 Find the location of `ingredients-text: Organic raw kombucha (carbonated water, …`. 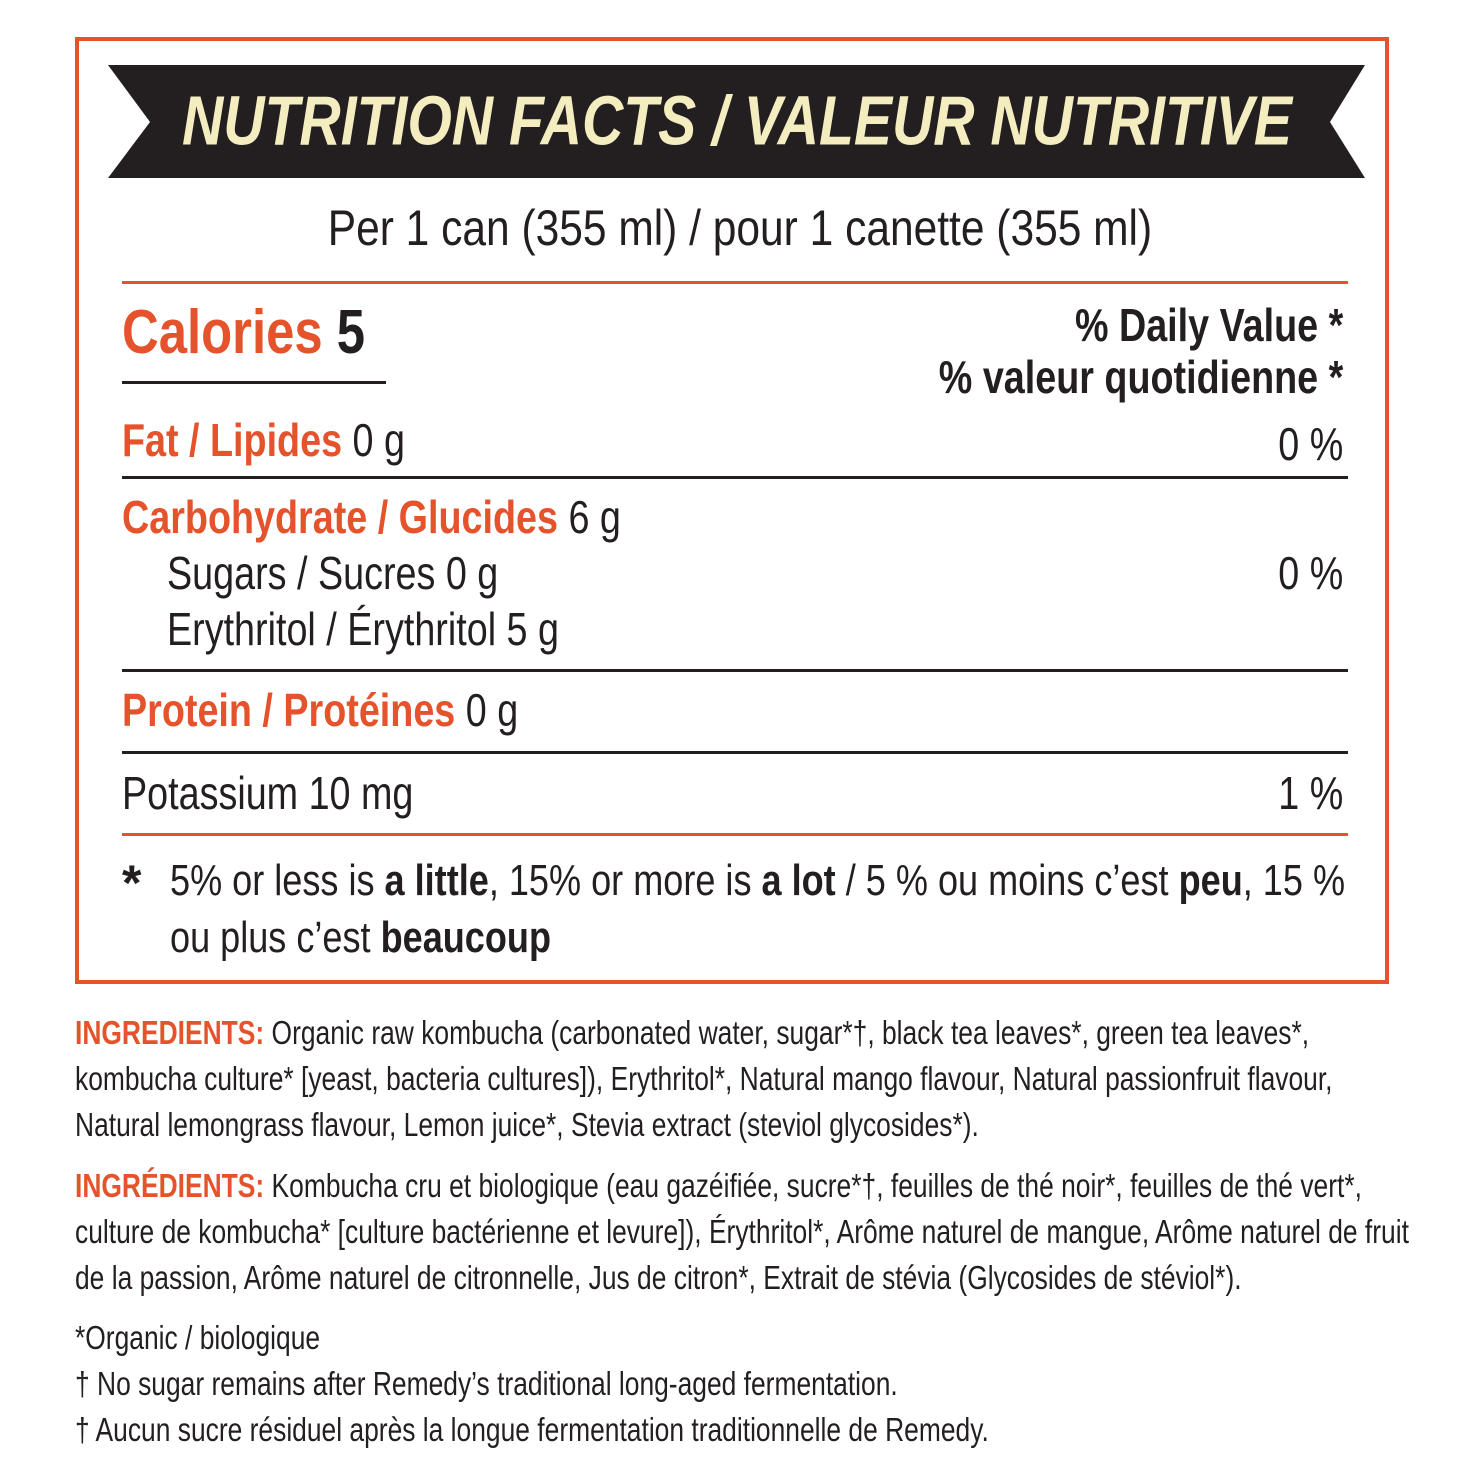

ingredients-text: Organic raw kombucha (carbonated water, … is located at coordinates (704, 1078).